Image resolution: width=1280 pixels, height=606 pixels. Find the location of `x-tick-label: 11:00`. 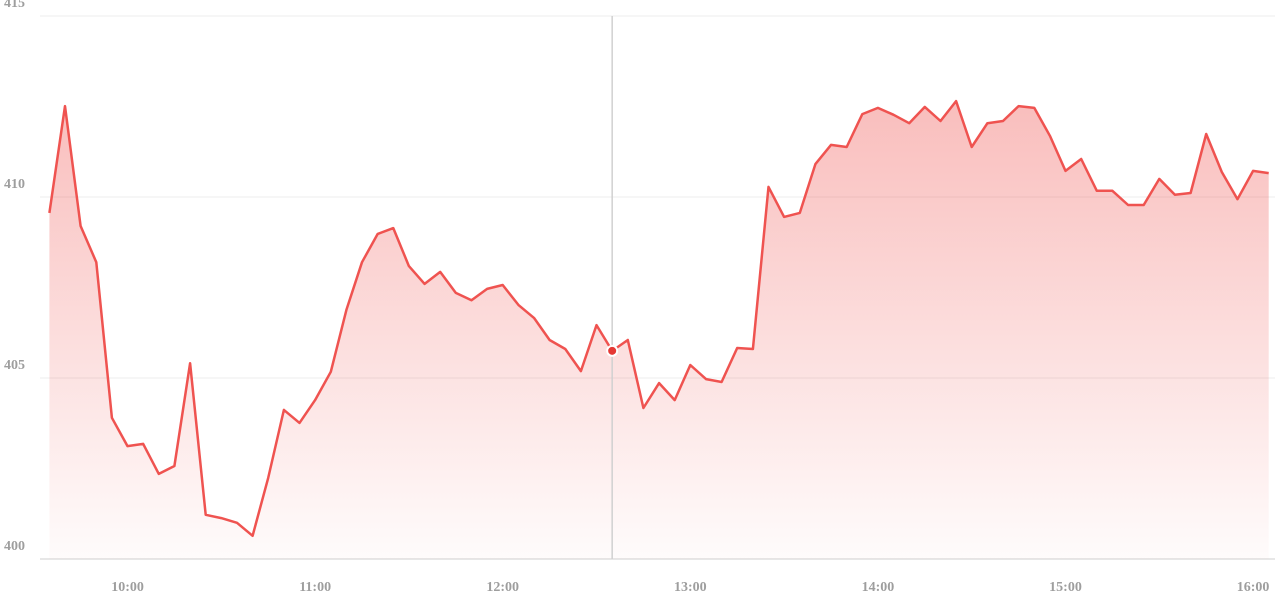

x-tick-label: 11:00 is located at coordinates (315, 587).